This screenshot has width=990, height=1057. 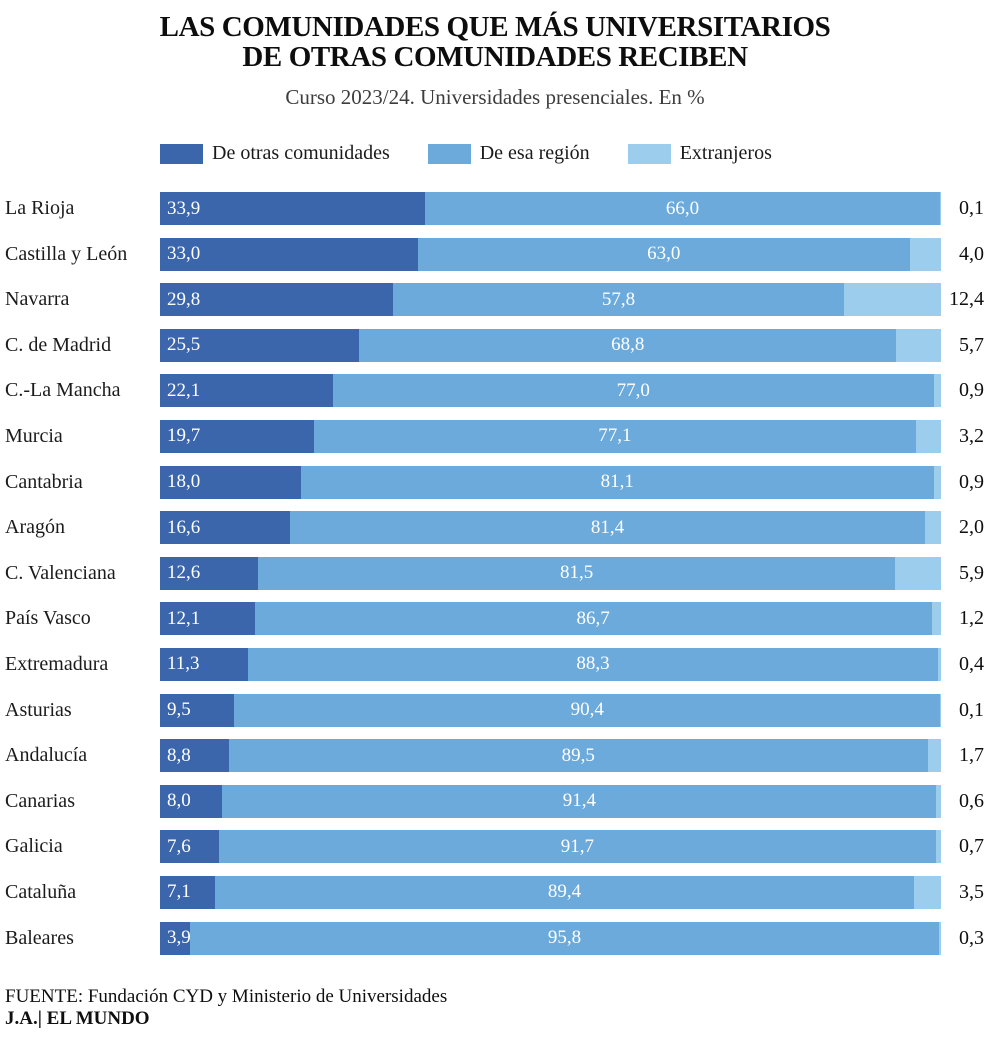 I want to click on segment-value-esa-region: 91,4, so click(x=579, y=801).